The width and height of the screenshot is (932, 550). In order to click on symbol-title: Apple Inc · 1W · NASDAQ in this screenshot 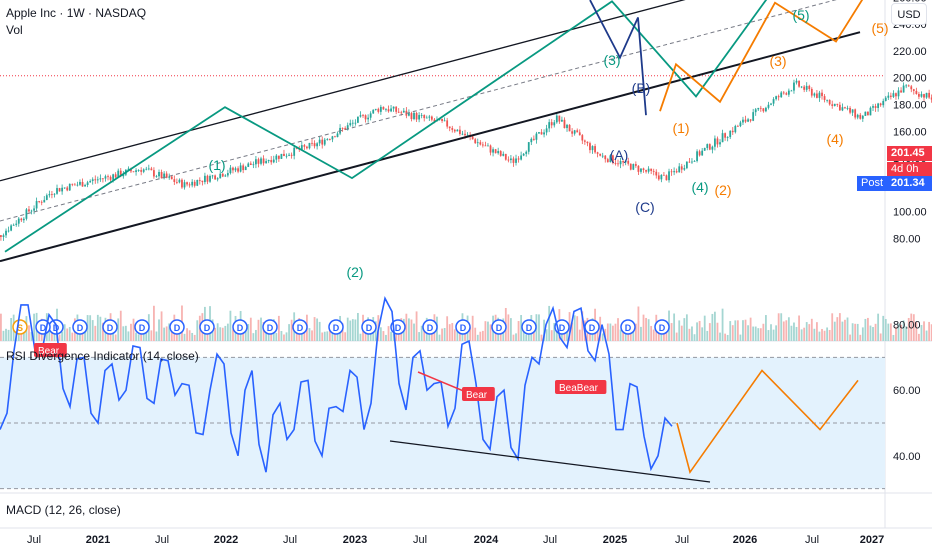, I will do `click(76, 13)`.